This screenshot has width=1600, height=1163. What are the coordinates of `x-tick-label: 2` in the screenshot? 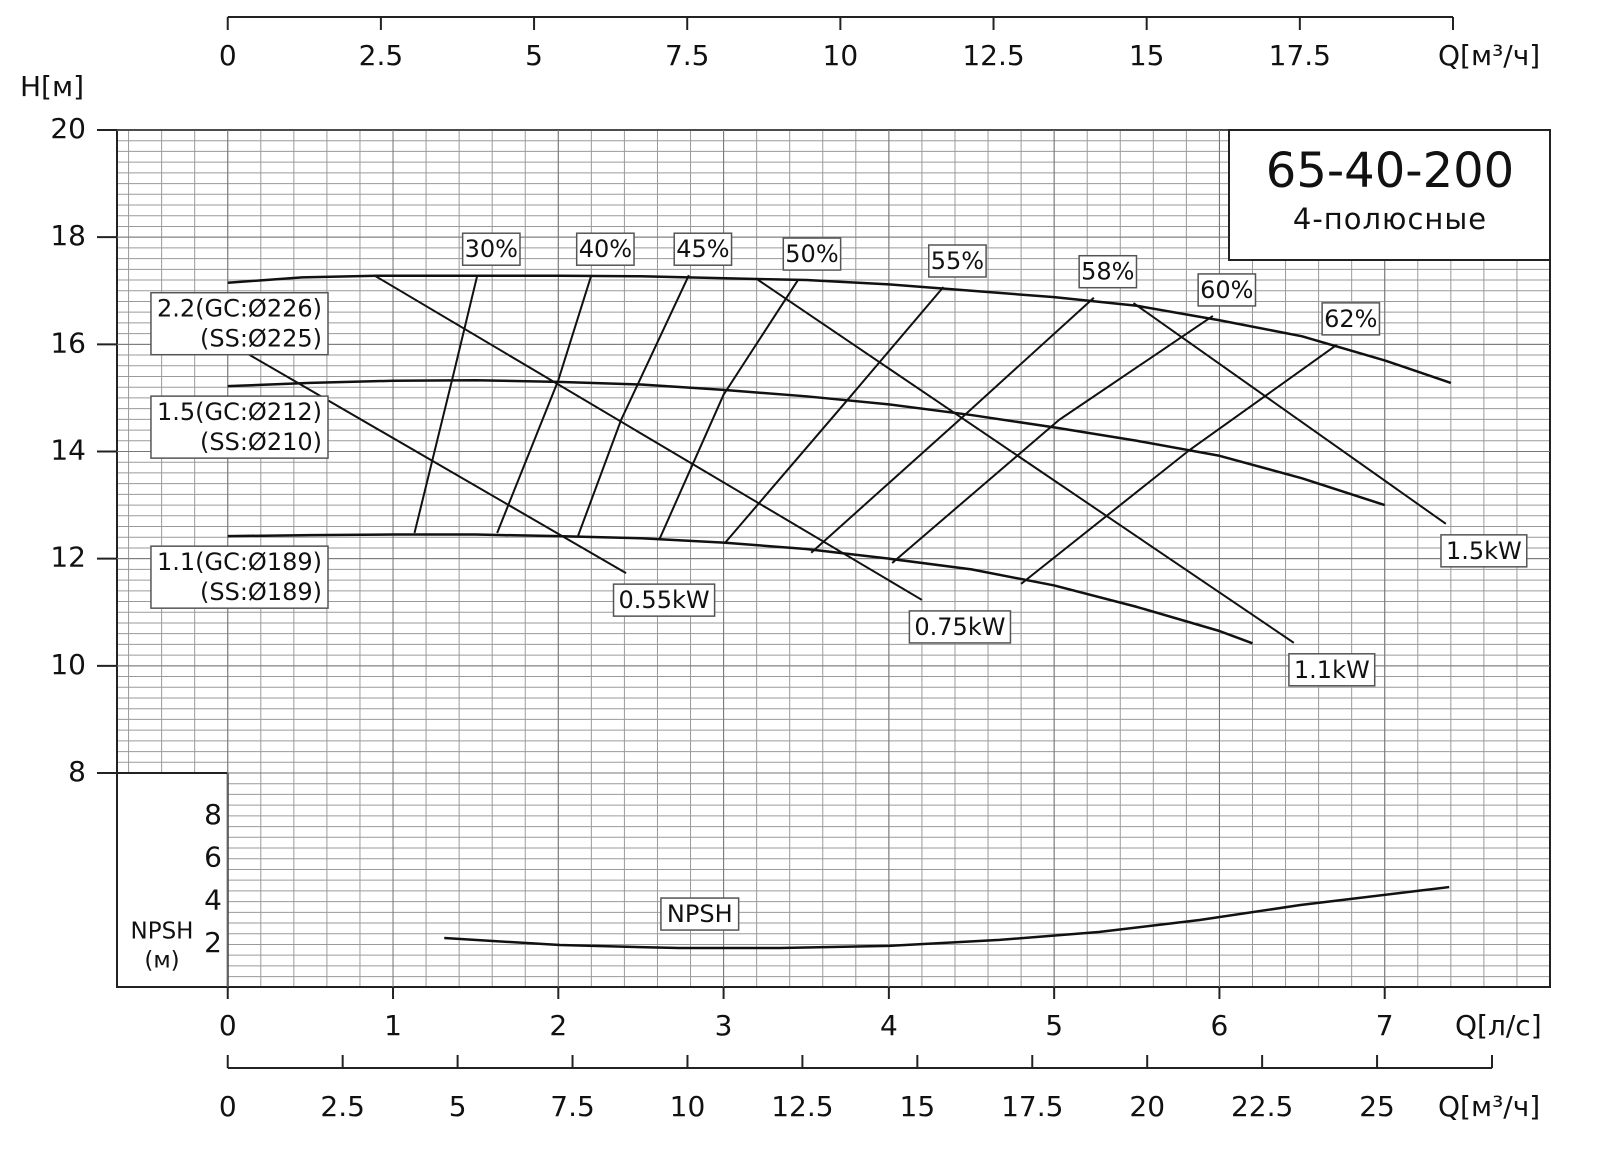 It's located at (558, 1025).